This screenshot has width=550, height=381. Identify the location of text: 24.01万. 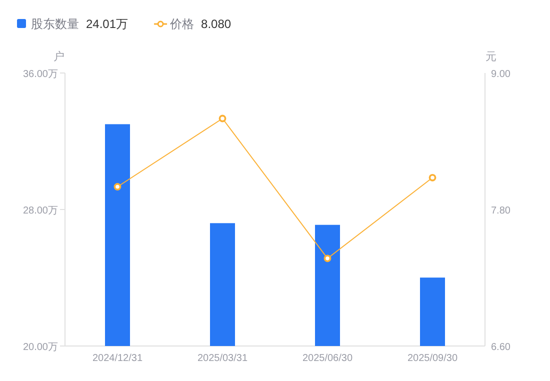
(107, 24).